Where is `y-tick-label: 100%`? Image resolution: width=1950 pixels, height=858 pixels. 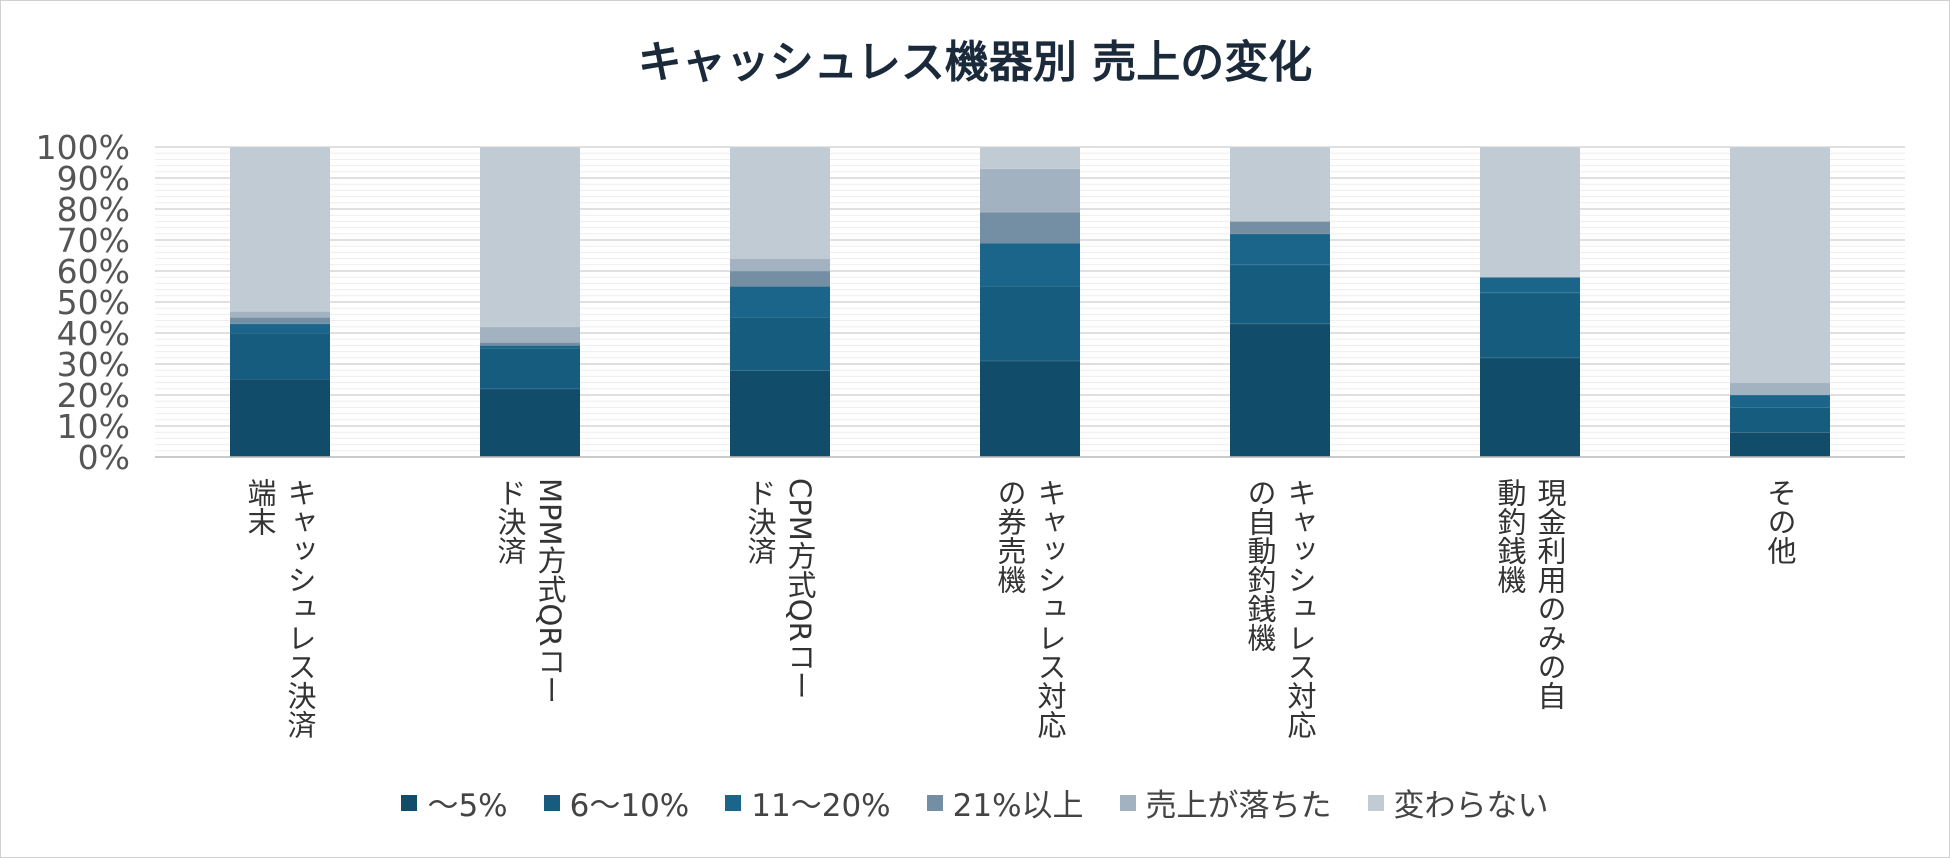 y-tick-label: 100% is located at coordinates (83, 147).